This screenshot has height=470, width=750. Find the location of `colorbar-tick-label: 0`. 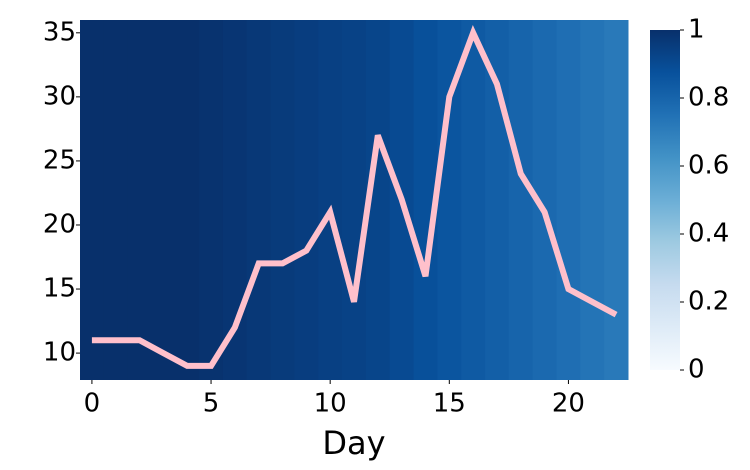

colorbar-tick-label: 0 is located at coordinates (696, 370).